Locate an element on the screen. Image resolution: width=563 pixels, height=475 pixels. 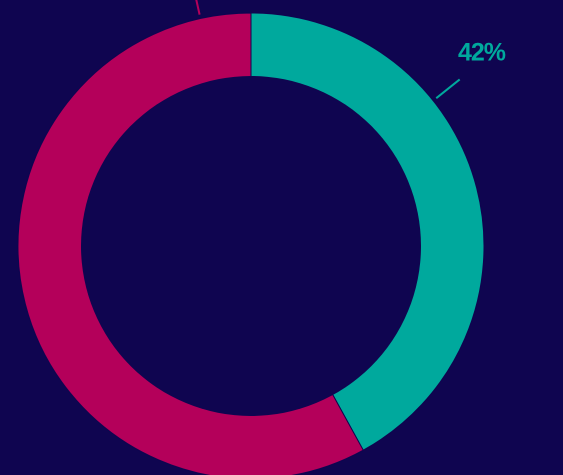
slice-label-42pct: 42% is located at coordinates (482, 52).